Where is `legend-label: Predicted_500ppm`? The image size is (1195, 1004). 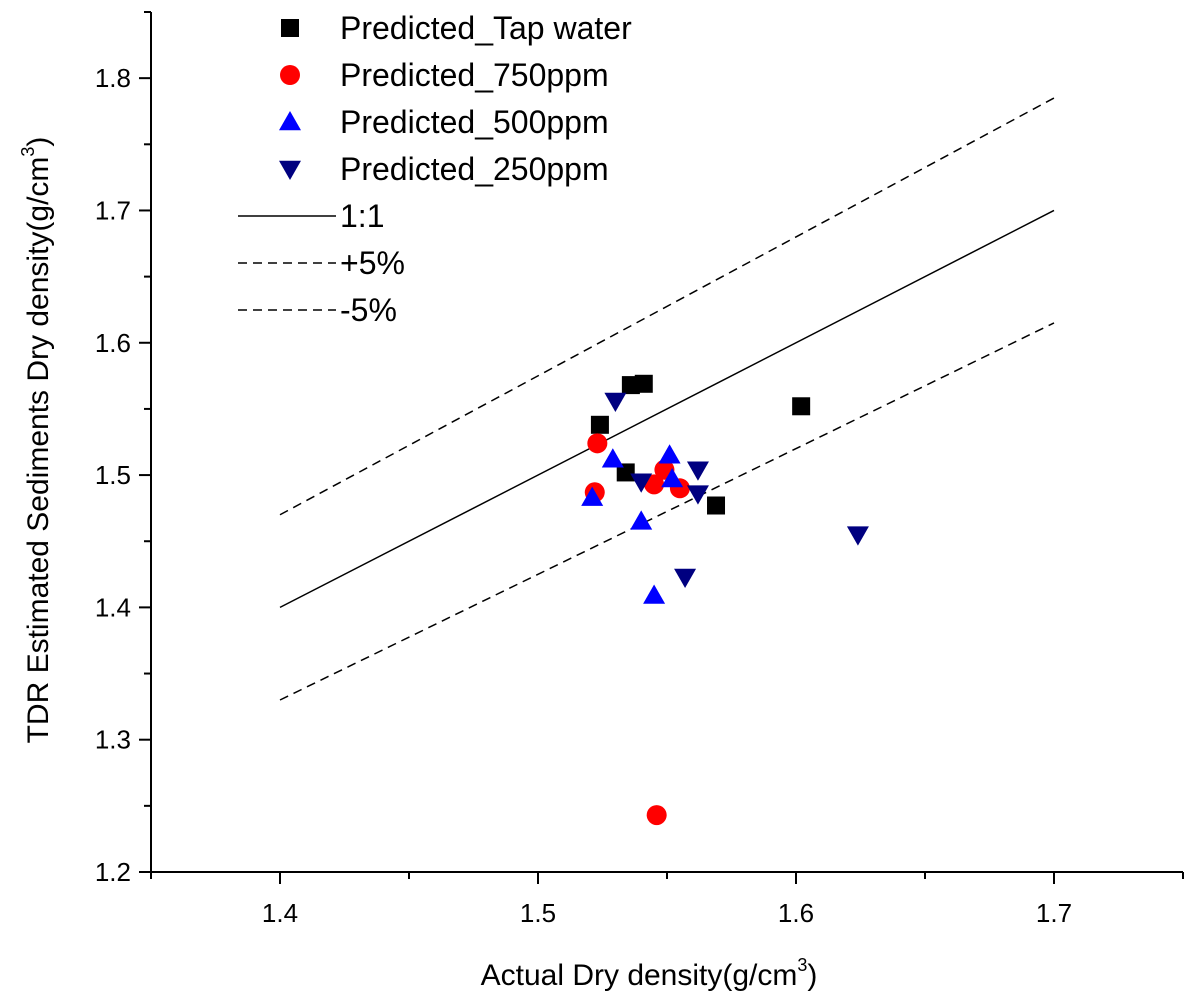
legend-label: Predicted_500ppm is located at coordinates (474, 122).